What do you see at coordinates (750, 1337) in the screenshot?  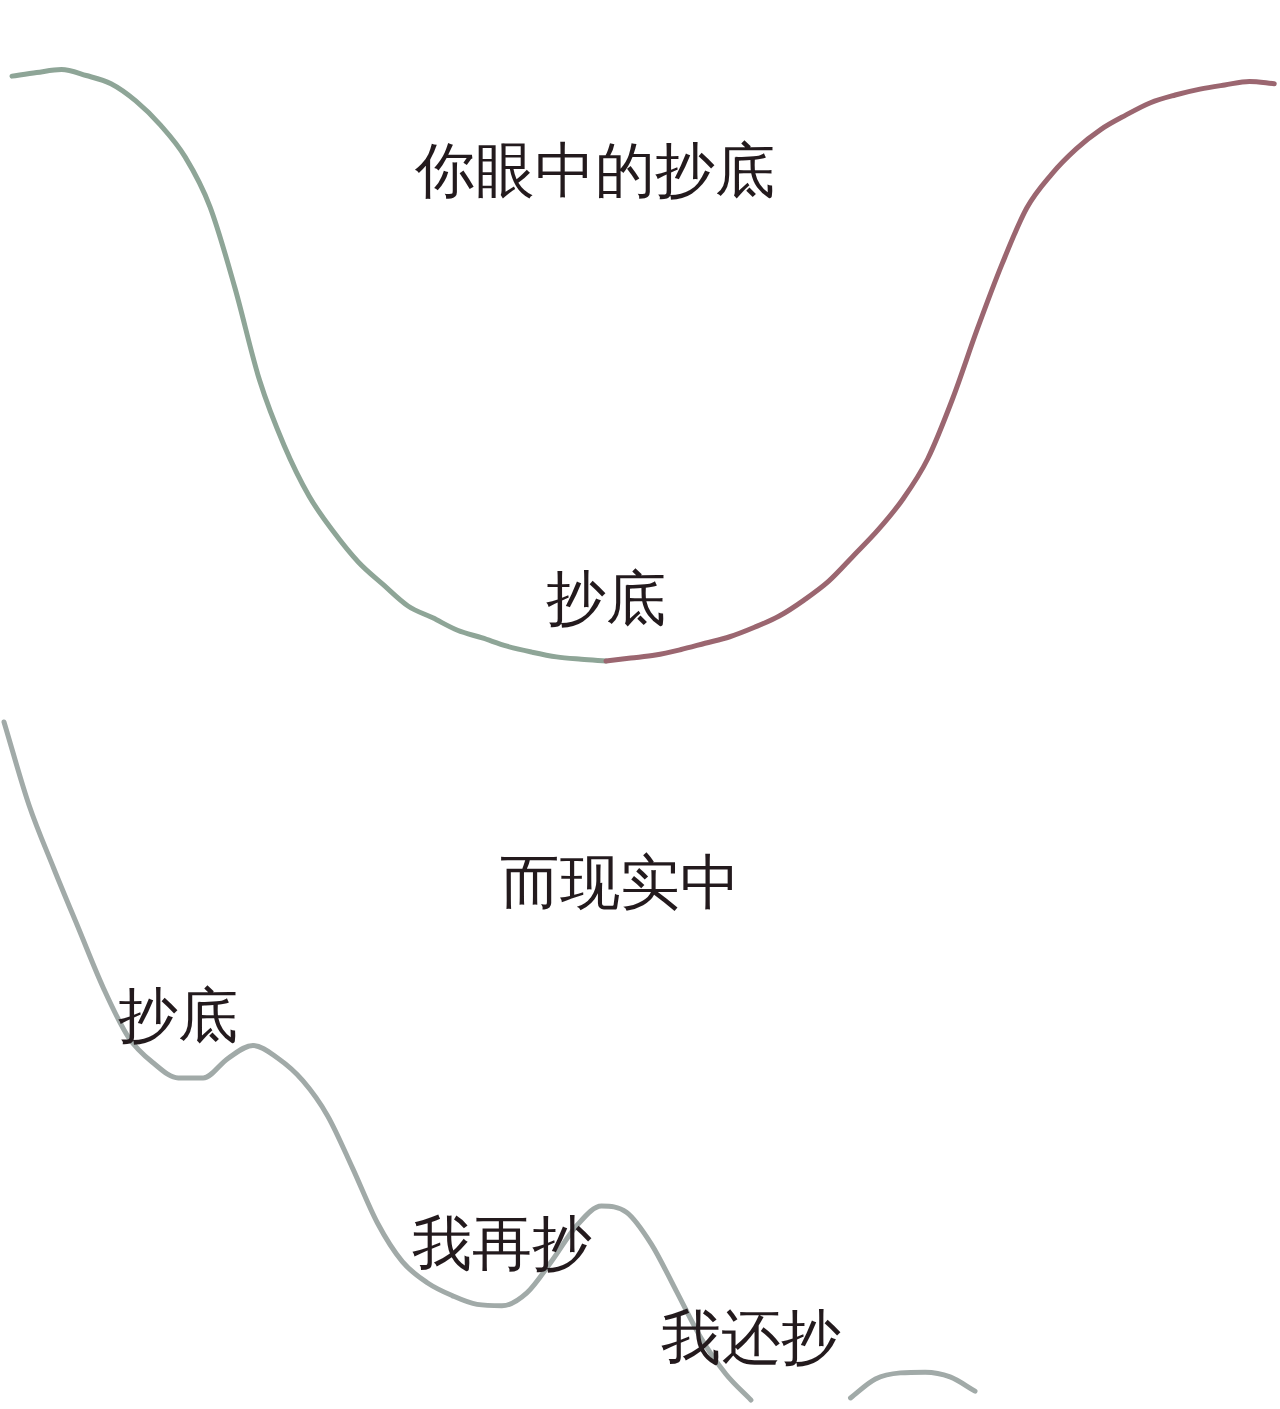 I see `annotation: 我还抄` at bounding box center [750, 1337].